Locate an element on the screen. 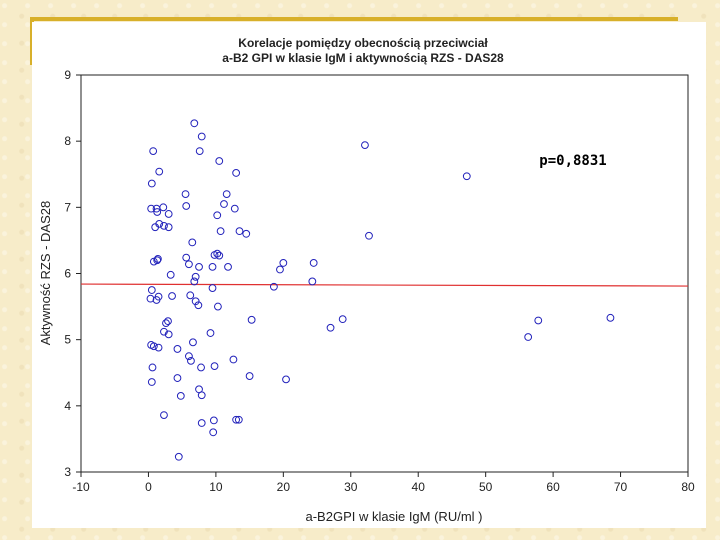  x-tick-label: 10 is located at coordinates (216, 487).